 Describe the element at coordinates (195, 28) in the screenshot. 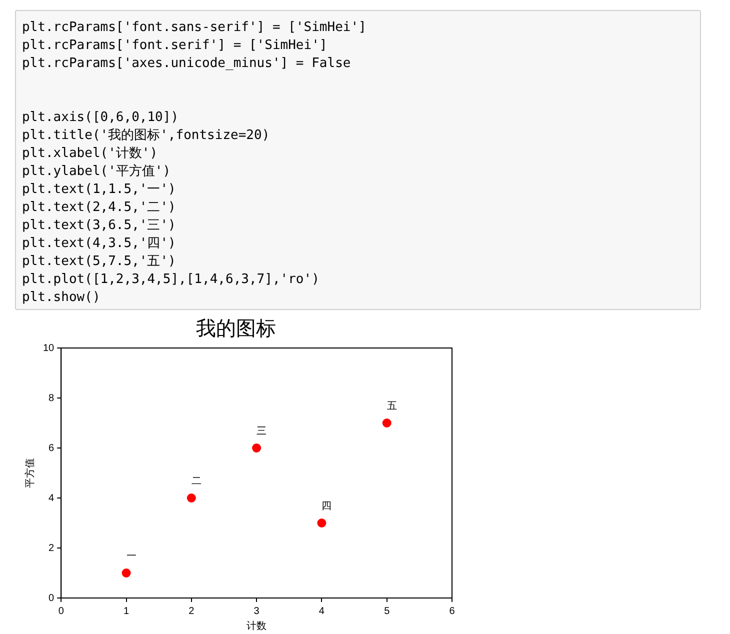

I see `text: plt.rcParams['font.sans-serif'] = ['SimHei']` at that location.